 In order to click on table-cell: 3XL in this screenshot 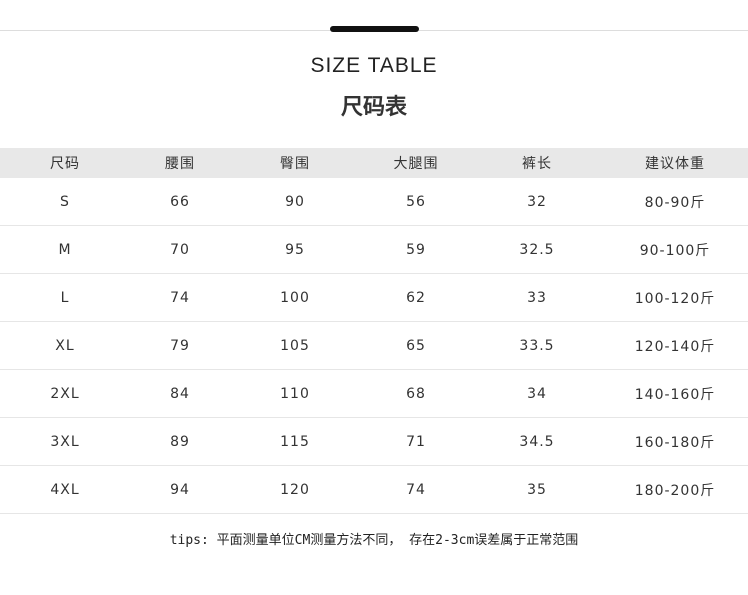, I will do `click(65, 441)`.